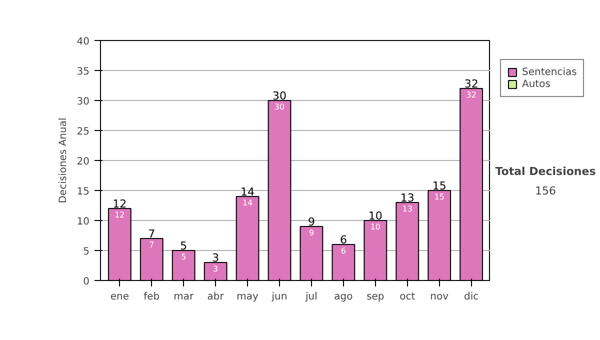 The height and width of the screenshot is (340, 600). What do you see at coordinates (536, 84) in the screenshot?
I see `legend-label: Autos` at bounding box center [536, 84].